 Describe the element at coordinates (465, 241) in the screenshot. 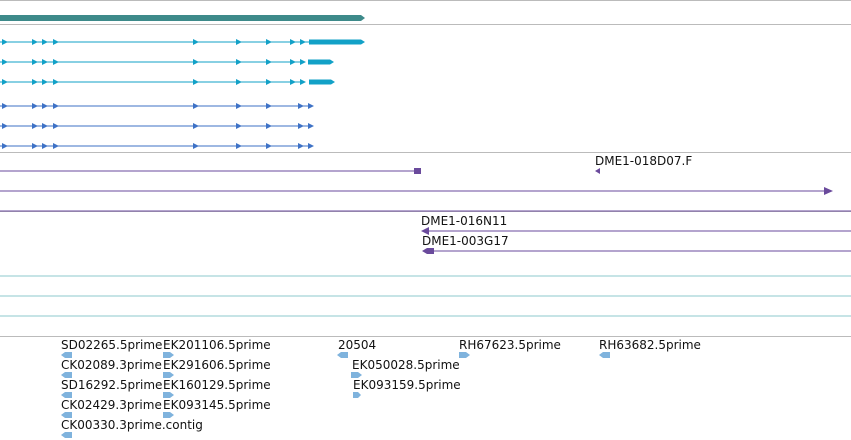

I see `clone-label-dme1-003g17: DME1-003G17` at that location.